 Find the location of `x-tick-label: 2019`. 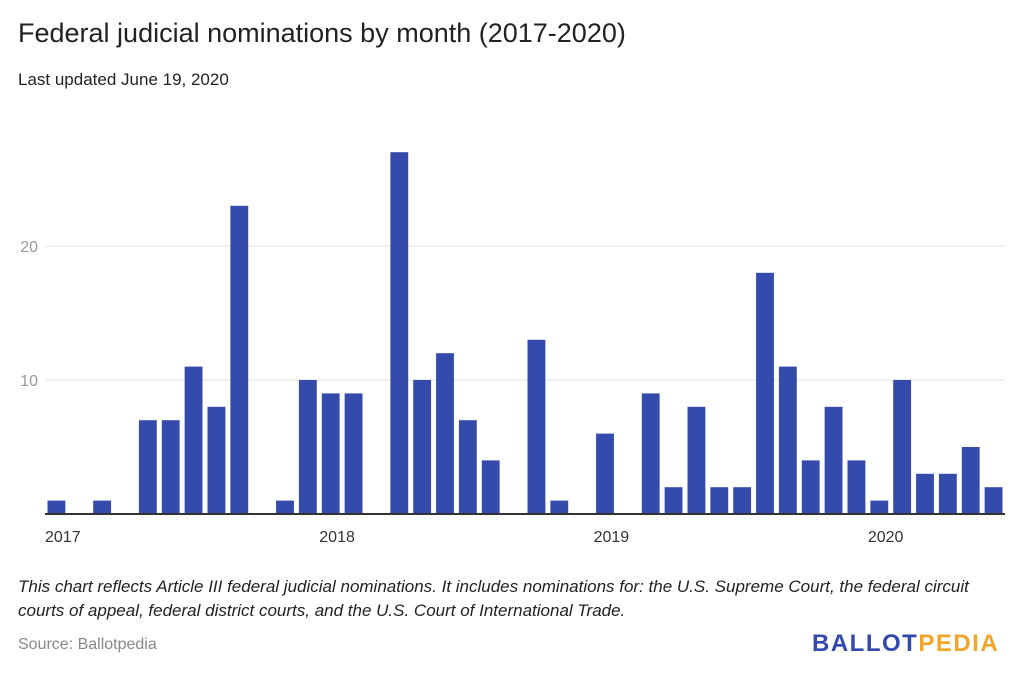

x-tick-label: 2019 is located at coordinates (612, 537).